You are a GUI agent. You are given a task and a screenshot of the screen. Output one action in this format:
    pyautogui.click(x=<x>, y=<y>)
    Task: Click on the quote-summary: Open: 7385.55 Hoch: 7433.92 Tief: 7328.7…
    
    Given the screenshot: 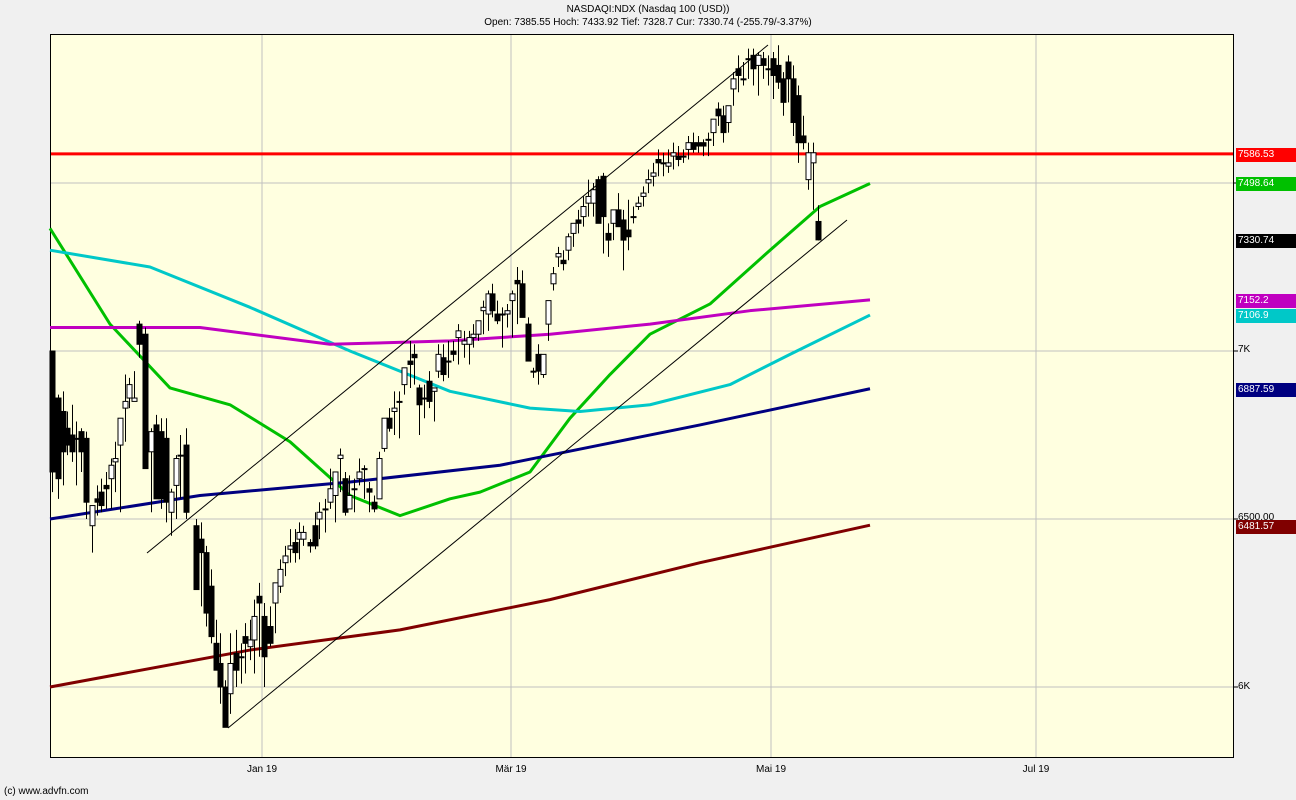 What is the action you would take?
    pyautogui.click(x=648, y=22)
    